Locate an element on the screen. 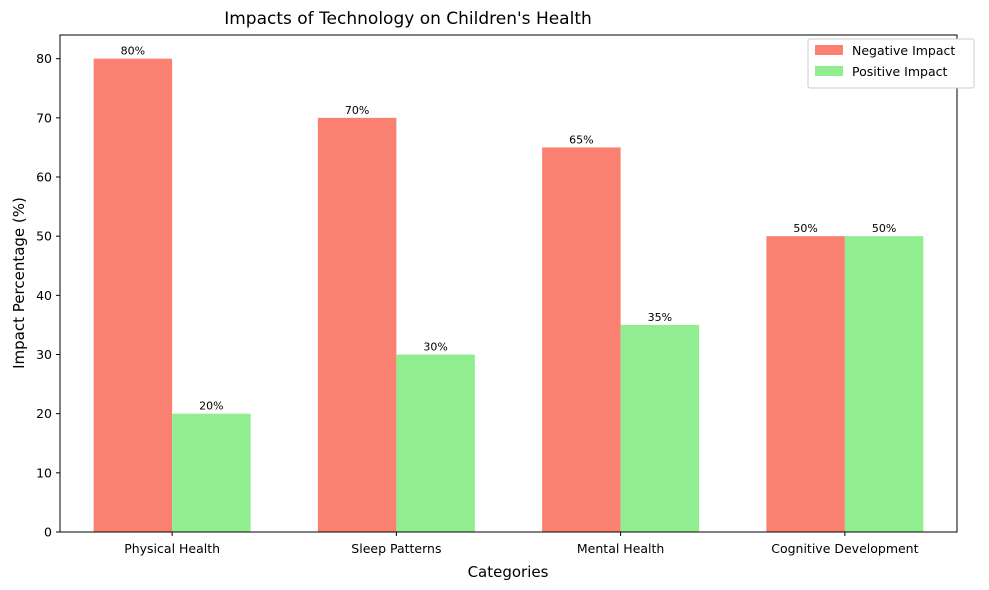 Image resolution: width=989 pixels, height=590 pixels. legend-box is located at coordinates (891, 63).